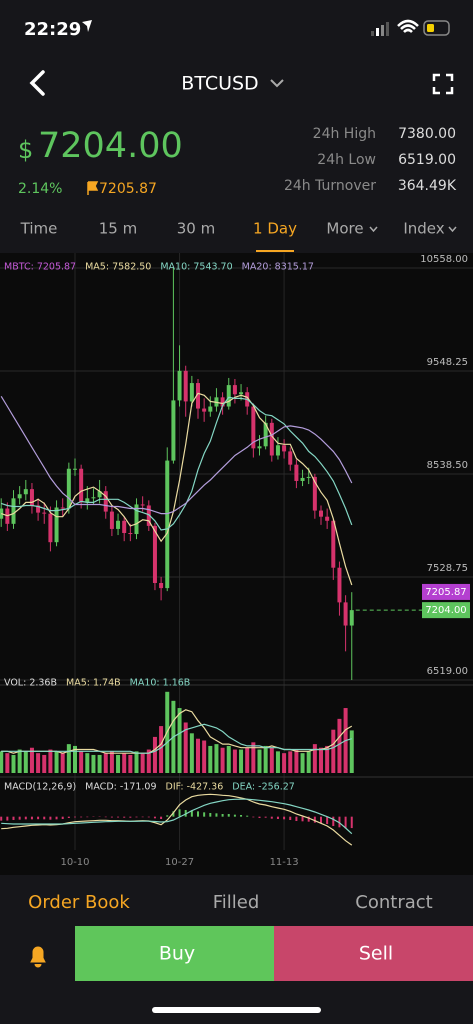  Describe the element at coordinates (427, 186) in the screenshot. I see `stat-value: 364.49K` at that location.